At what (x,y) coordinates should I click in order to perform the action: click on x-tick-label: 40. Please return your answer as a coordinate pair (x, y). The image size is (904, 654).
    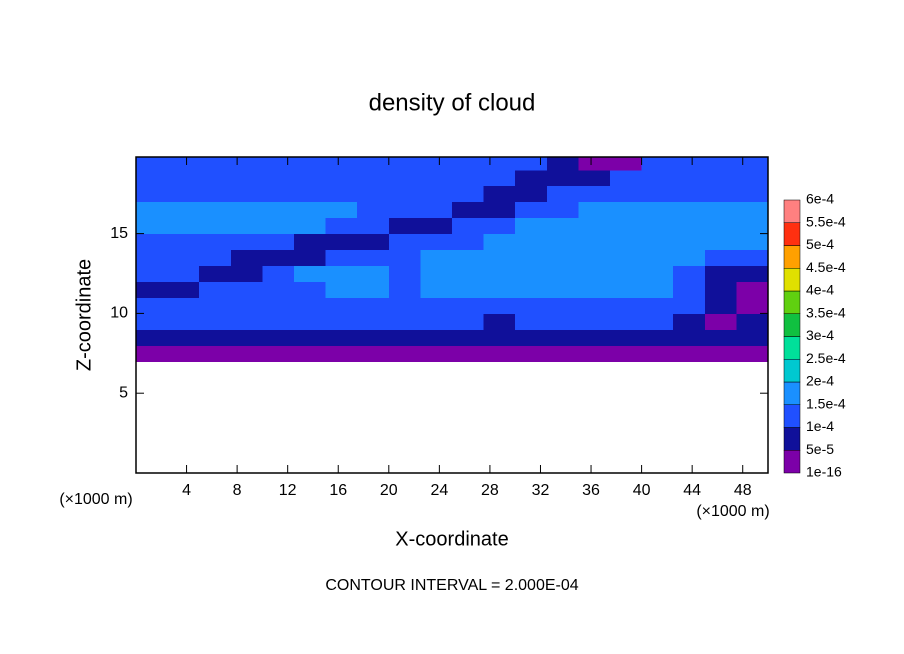
    Looking at the image, I should click on (642, 490).